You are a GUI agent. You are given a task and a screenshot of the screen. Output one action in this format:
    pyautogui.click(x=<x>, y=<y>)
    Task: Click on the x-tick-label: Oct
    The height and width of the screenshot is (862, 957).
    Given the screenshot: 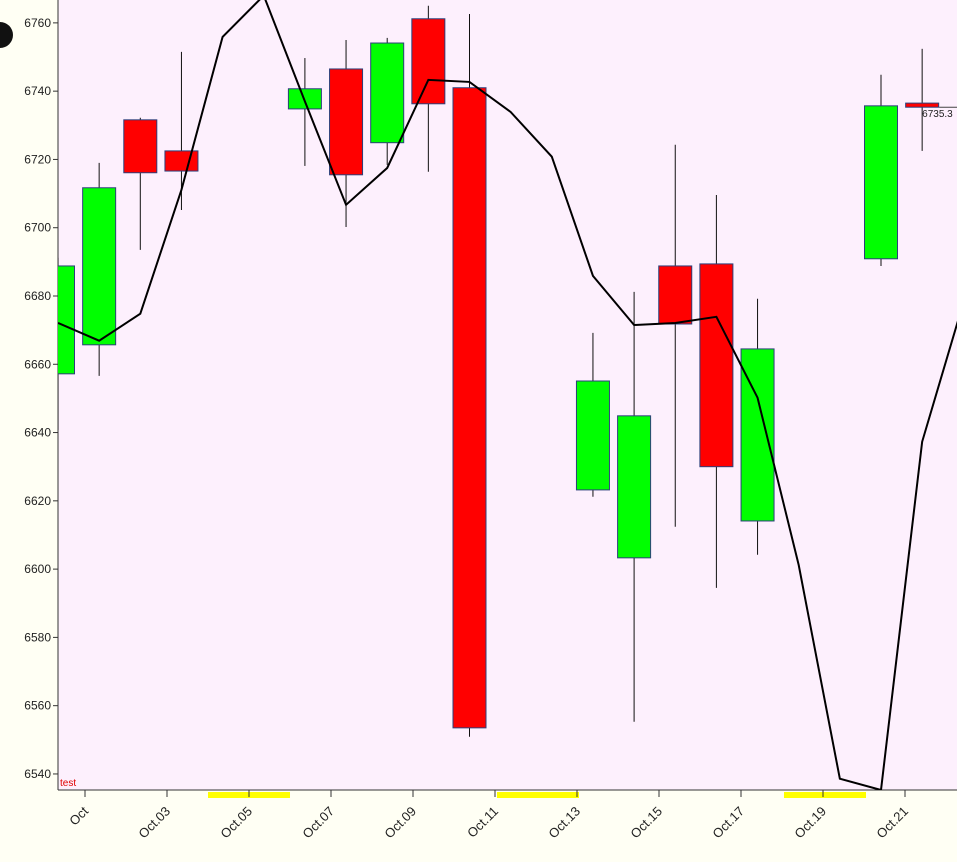 What is the action you would take?
    pyautogui.click(x=78, y=815)
    